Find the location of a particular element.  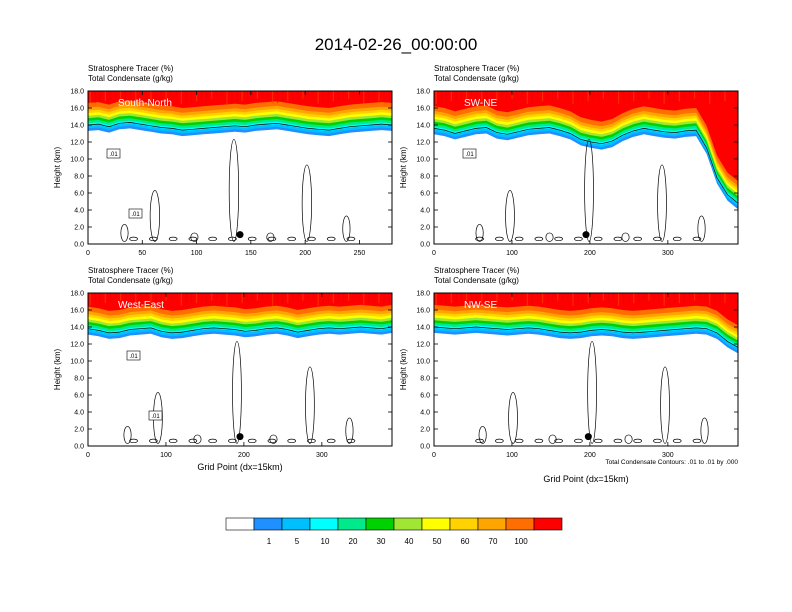

y-tick-label: 0.0 is located at coordinates (425, 245).